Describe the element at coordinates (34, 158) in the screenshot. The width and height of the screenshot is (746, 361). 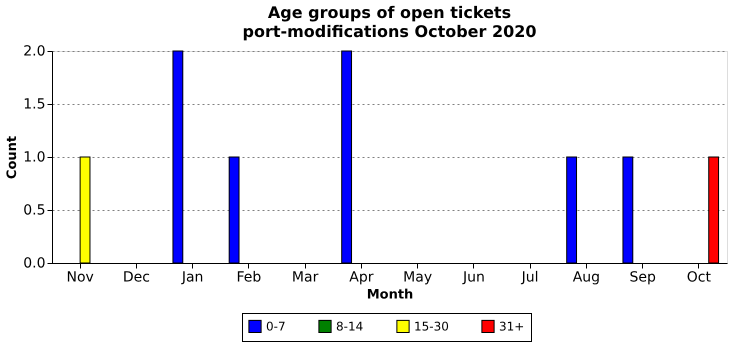
I see `y-tick-label: 1.0` at that location.